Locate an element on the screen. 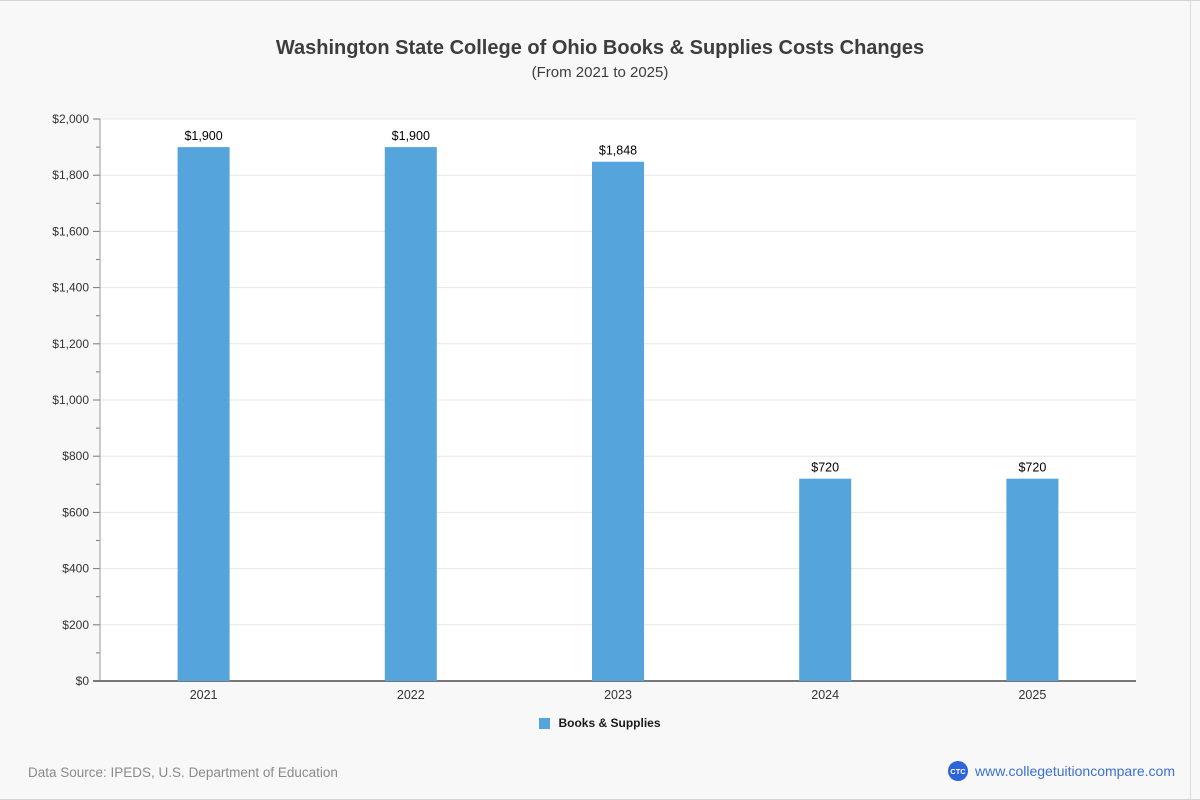 This screenshot has height=800, width=1200. x-axis-label-2025: 2025 is located at coordinates (1032, 695).